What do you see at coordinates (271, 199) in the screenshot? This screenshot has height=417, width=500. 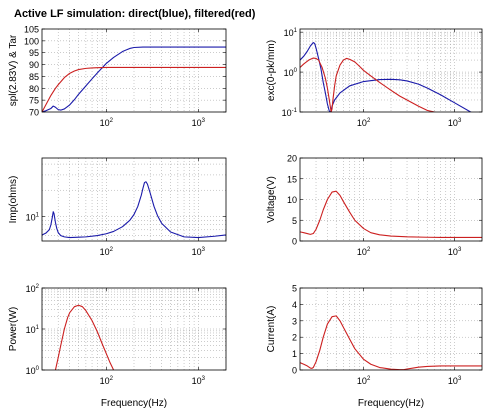 I see `y-axis-label: Voltage(V)` at bounding box center [271, 199].